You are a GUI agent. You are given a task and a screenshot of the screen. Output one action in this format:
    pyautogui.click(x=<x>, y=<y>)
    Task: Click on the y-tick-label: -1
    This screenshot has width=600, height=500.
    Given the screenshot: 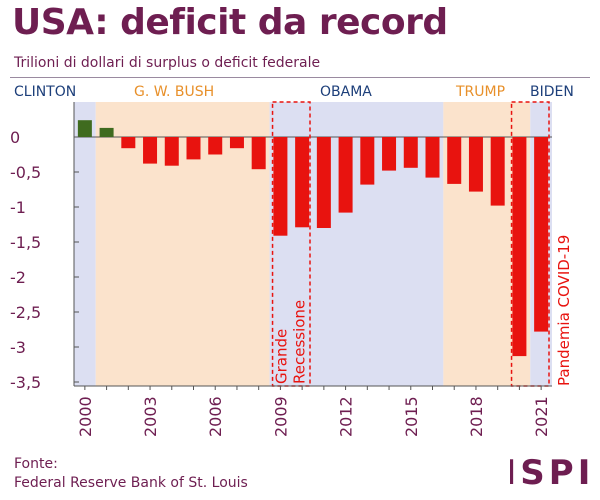 What is the action you would take?
    pyautogui.click(x=18, y=207)
    